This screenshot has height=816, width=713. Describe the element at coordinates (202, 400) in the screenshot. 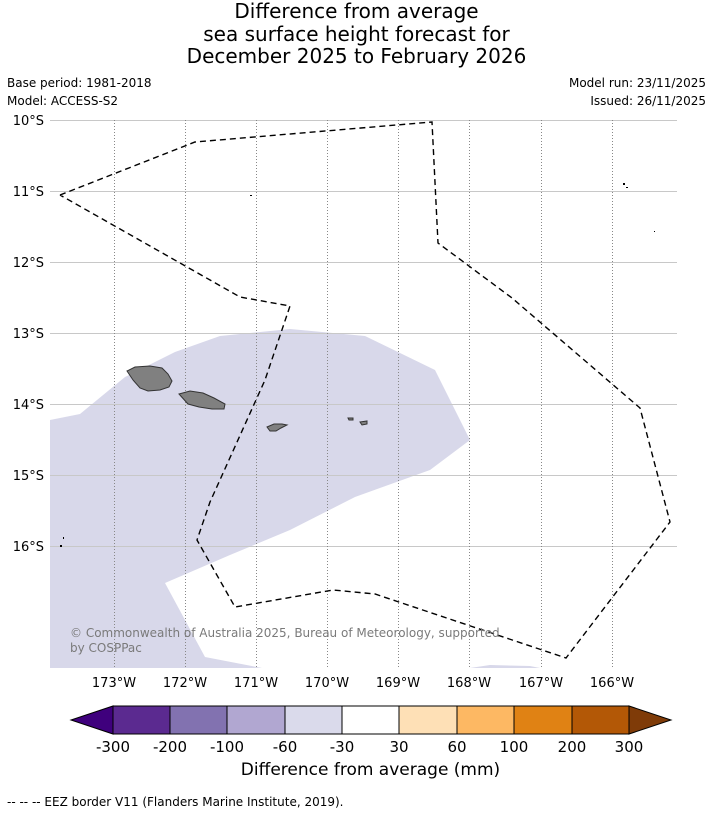

I see `island-upolu` at that location.